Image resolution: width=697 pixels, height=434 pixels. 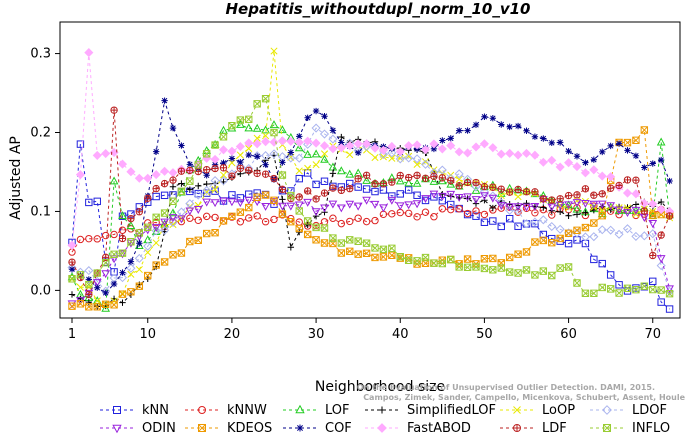 What do you see at coordinates (607, 428) in the screenshot?
I see `legend-marker` at bounding box center [607, 428].